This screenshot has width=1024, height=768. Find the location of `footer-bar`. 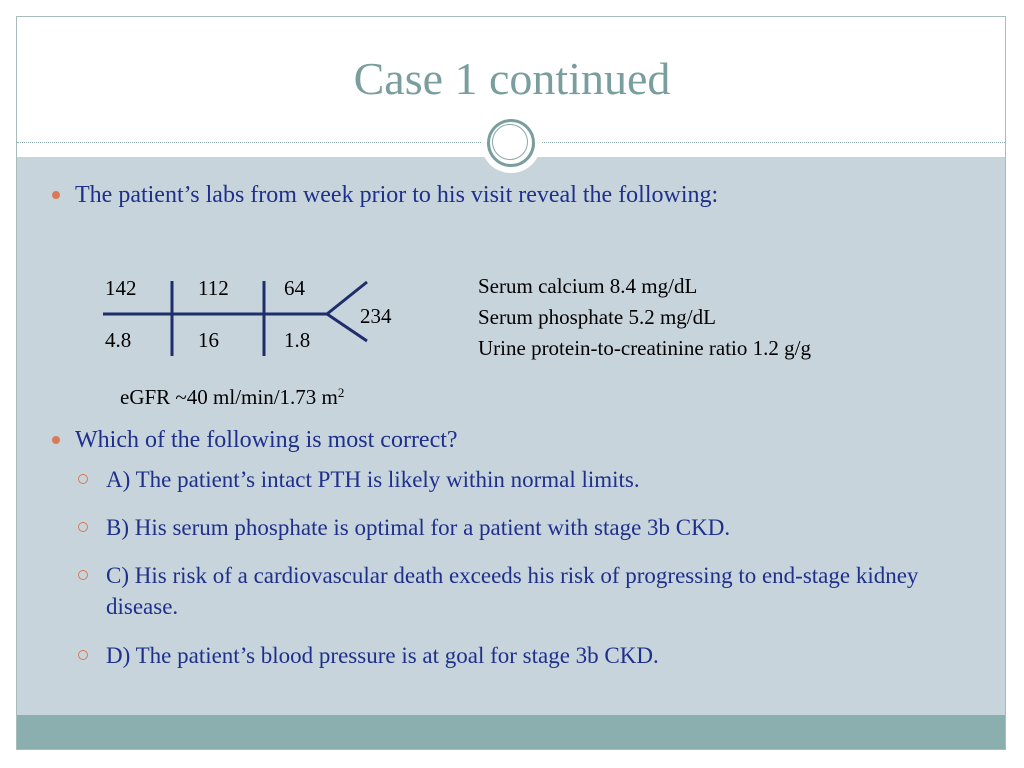

footer-bar is located at coordinates (511, 732).